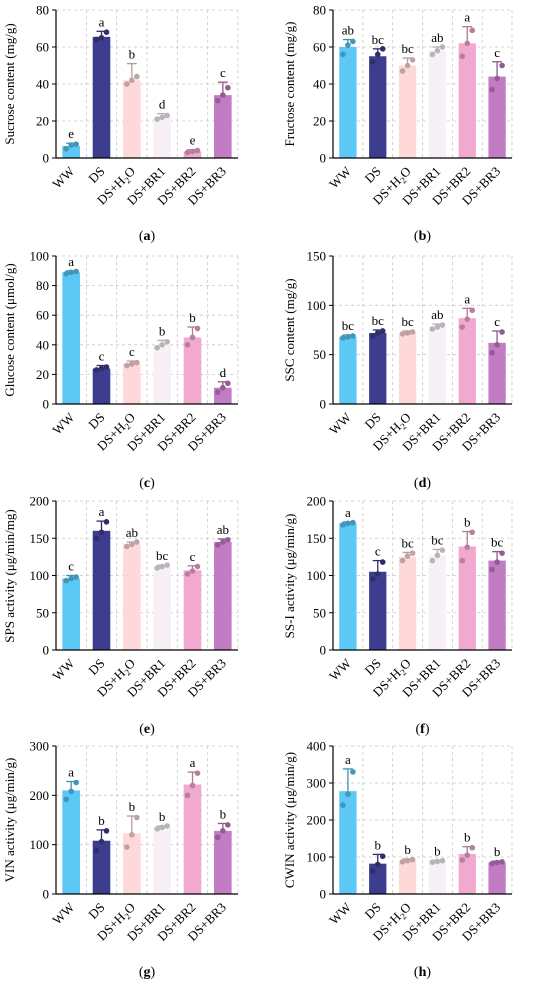 The image size is (550, 984). What do you see at coordinates (289, 329) in the screenshot?
I see `y-axis-label: SSC content (mg/g)` at bounding box center [289, 329].